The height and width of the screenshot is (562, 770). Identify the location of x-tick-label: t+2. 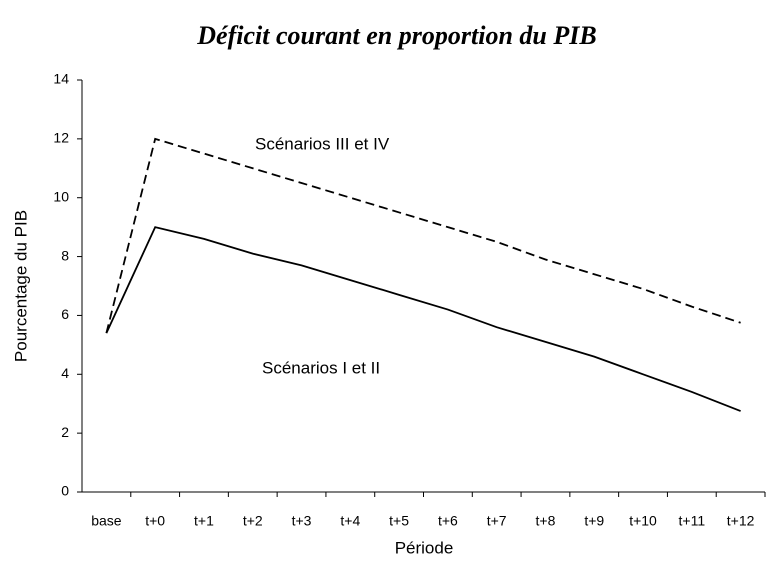
(253, 521).